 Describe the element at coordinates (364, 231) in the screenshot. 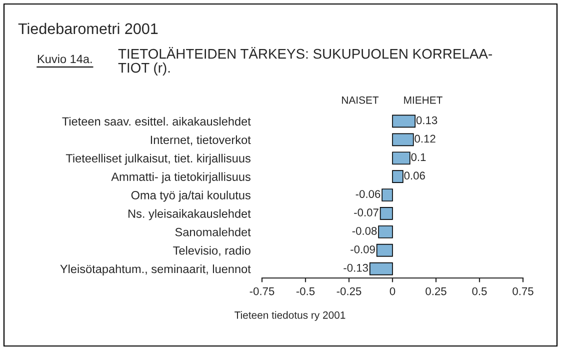

I see `data-label: -0.08` at that location.